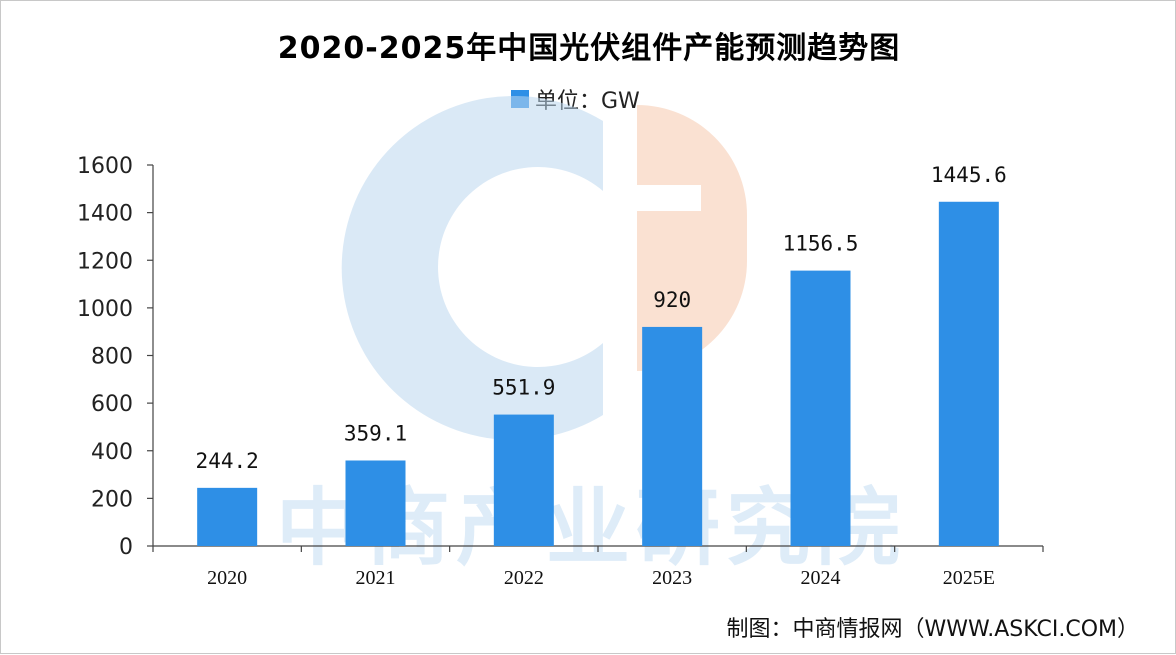 Image resolution: width=1176 pixels, height=655 pixels. I want to click on data-label-2024: 1156.5, so click(821, 244).